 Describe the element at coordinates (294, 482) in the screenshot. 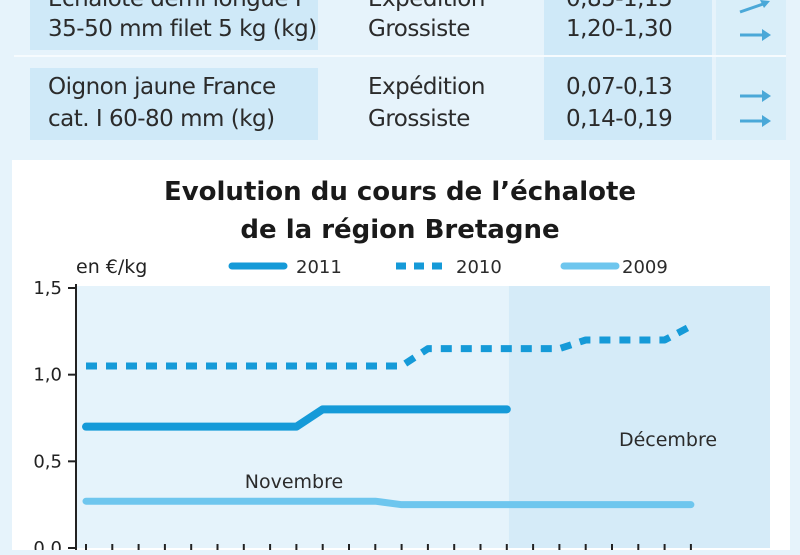

I see `region-label-novembre: Novembre` at that location.